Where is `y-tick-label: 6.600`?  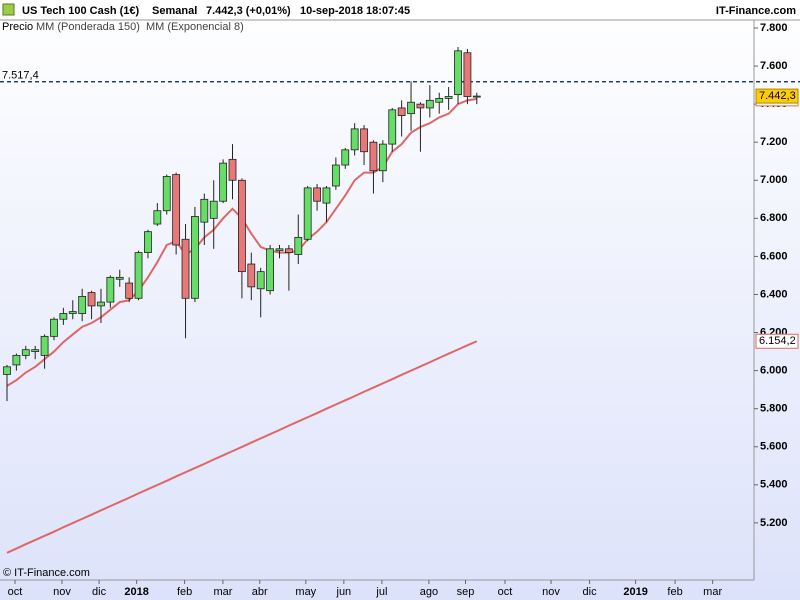
y-tick-label: 6.600 is located at coordinates (774, 256).